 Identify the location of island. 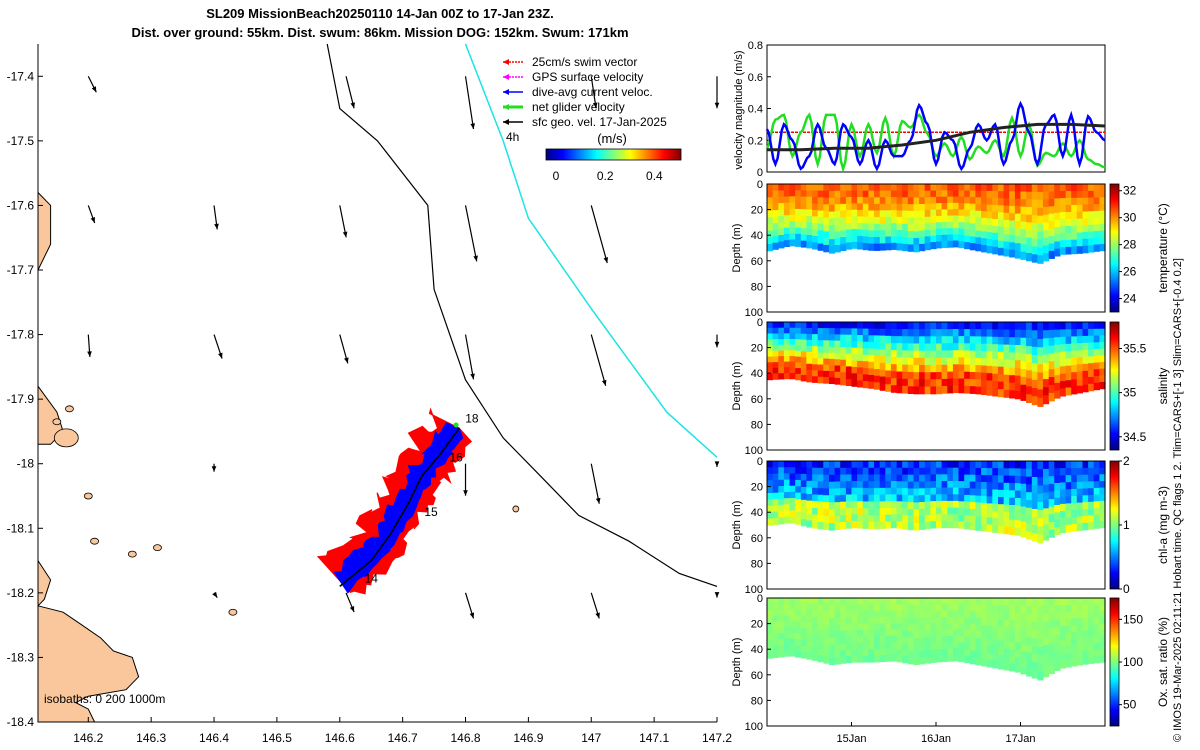
(66, 438).